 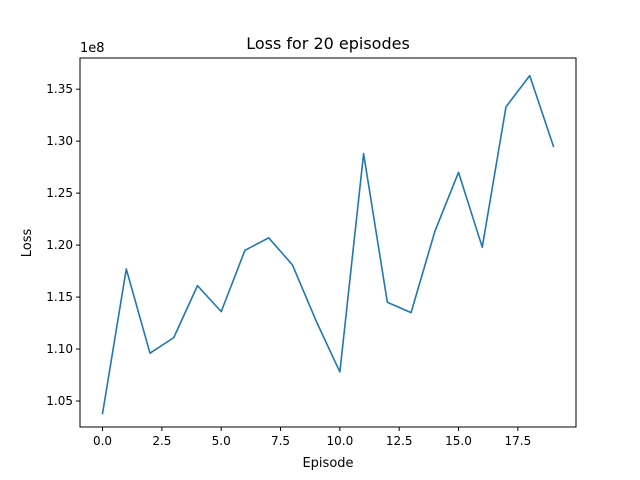 What do you see at coordinates (92, 48) in the screenshot?
I see `y-offset-label: 1e8` at bounding box center [92, 48].